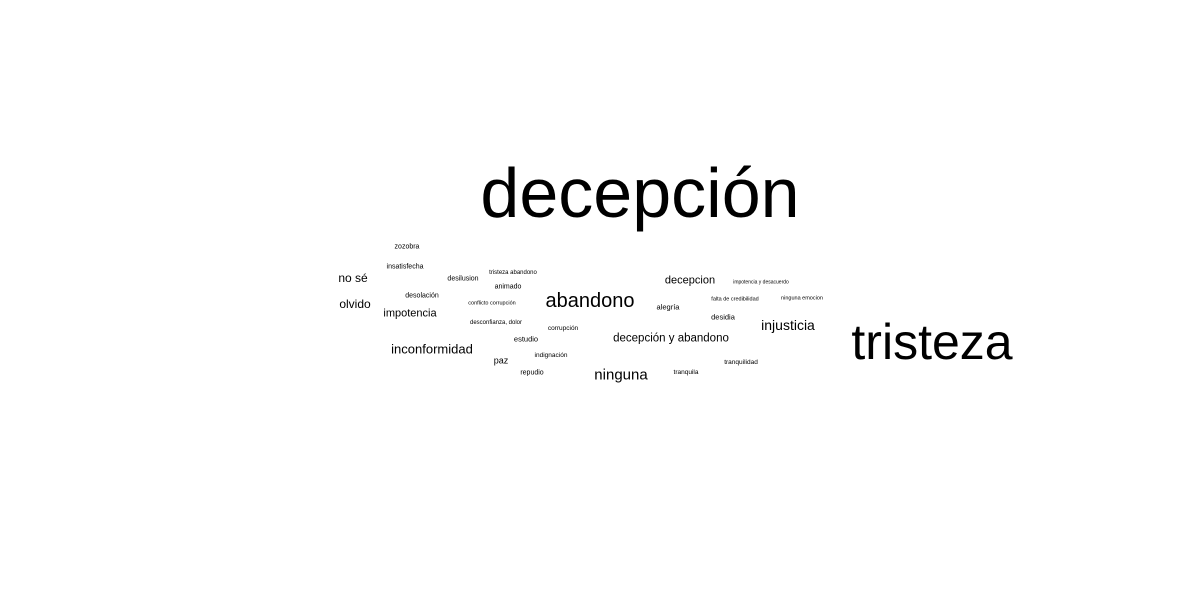  Describe the element at coordinates (735, 299) in the screenshot. I see `word: falta de credibilidad` at that location.